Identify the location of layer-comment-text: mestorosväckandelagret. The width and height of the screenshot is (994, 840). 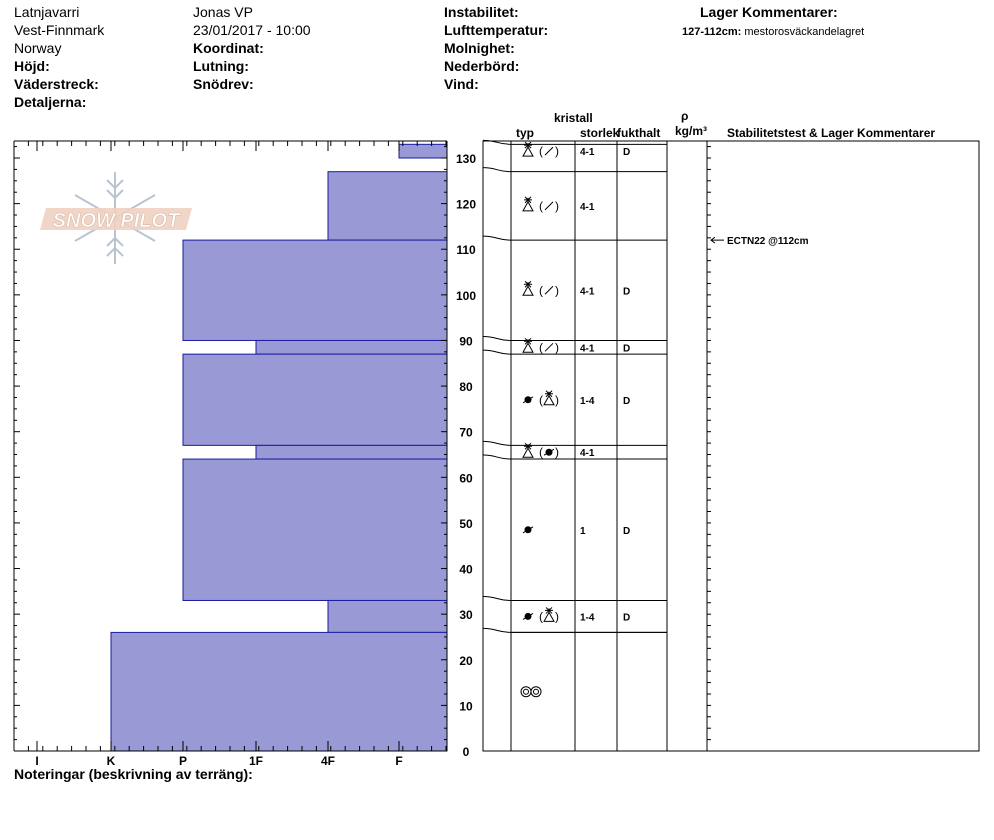
(804, 32).